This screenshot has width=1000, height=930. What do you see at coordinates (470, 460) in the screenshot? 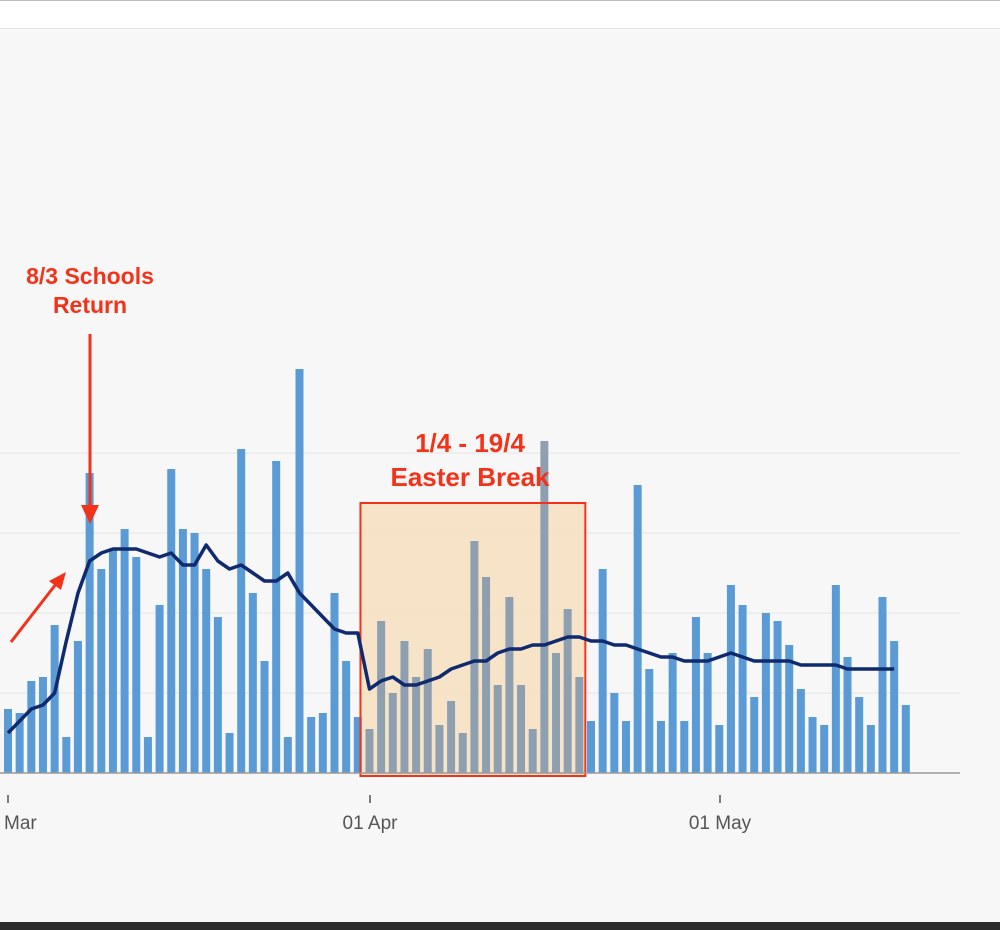
I see `easter-break-annotation: 1/4 - 19/4 Easter Break` at bounding box center [470, 460].